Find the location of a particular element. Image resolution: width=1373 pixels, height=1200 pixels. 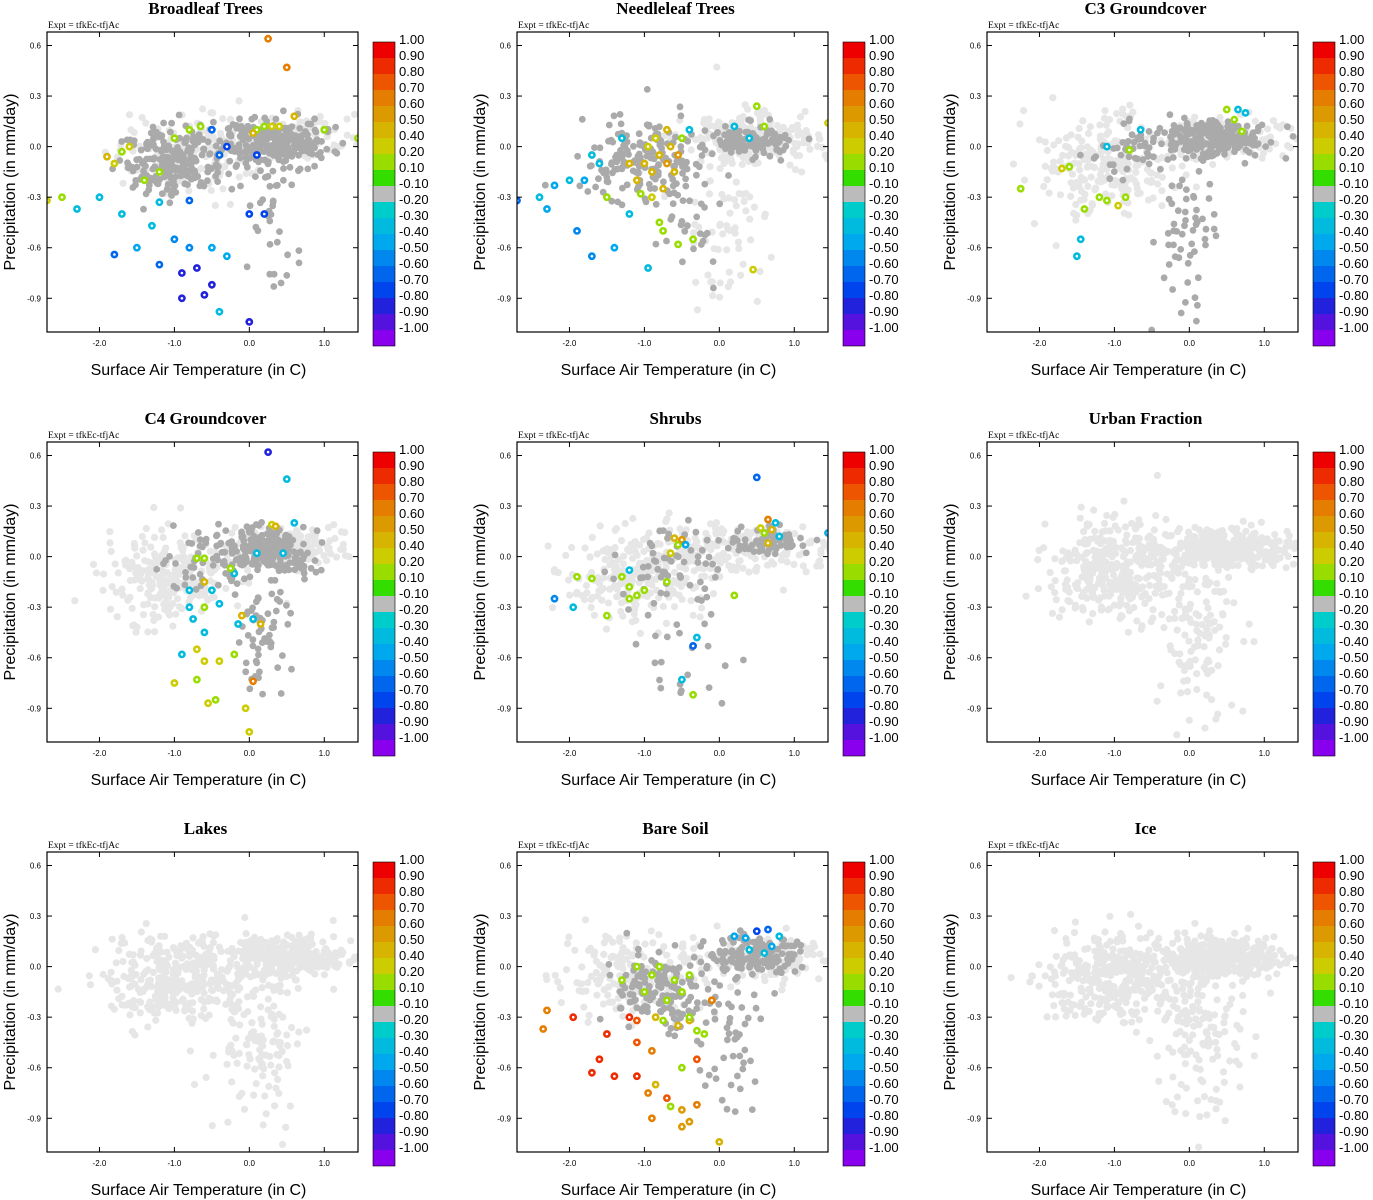

colorbar-label: 0.10 is located at coordinates (881, 167).